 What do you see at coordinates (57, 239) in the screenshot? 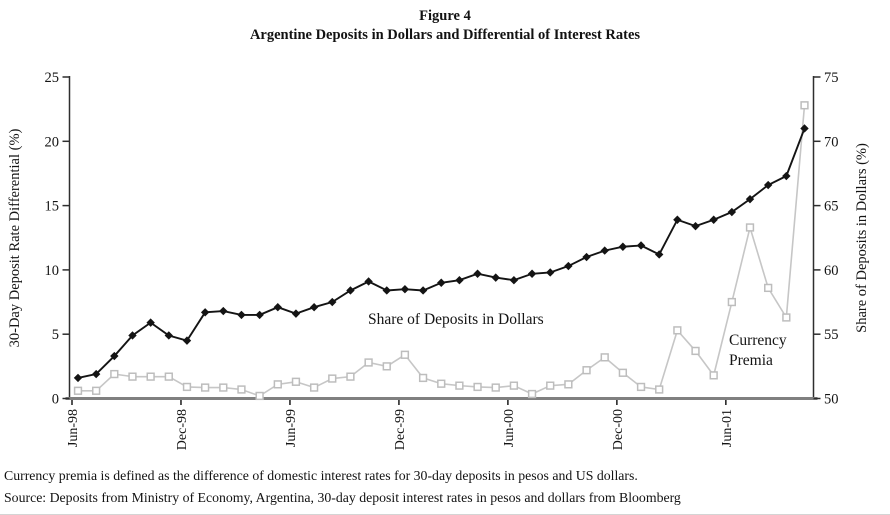
I see `left-axis-ticks: 0 5 10 15 20 25` at bounding box center [57, 239].